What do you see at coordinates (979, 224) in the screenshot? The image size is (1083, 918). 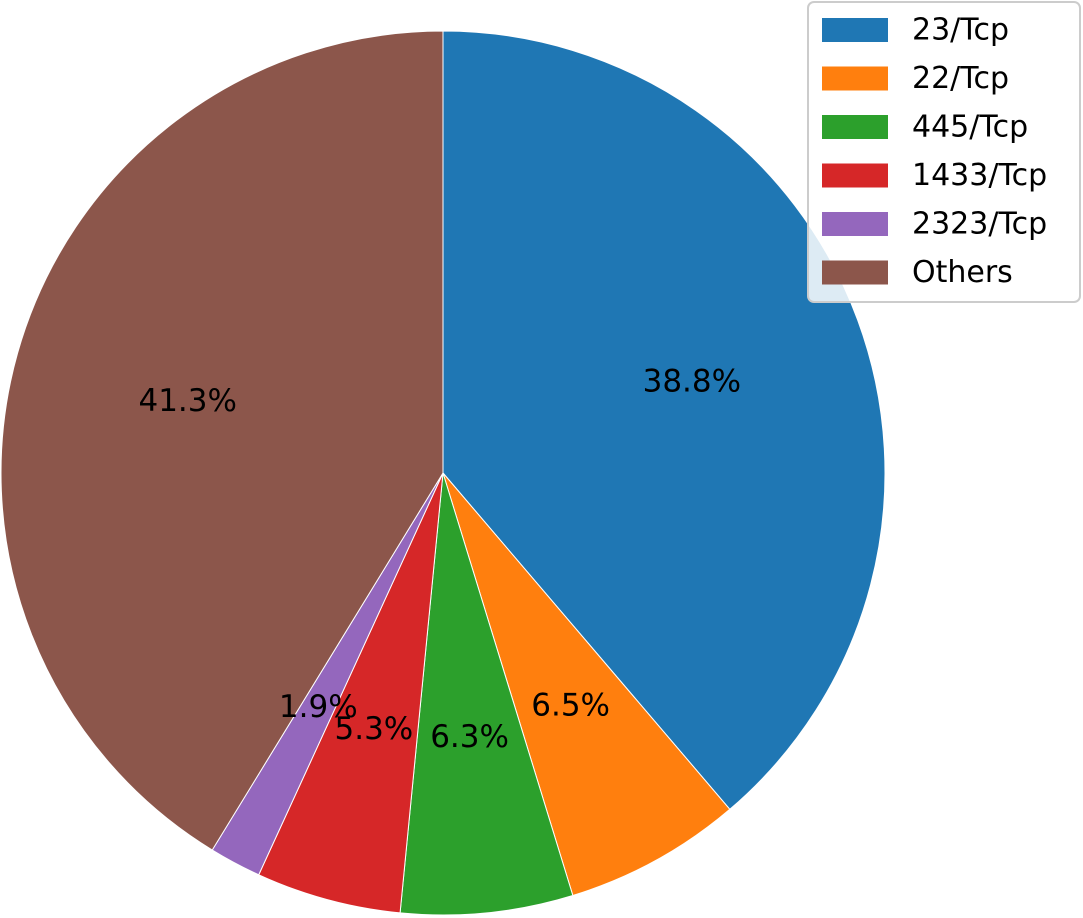 I see `legend-label-2323-tcp: 2323/Tcp` at bounding box center [979, 224].